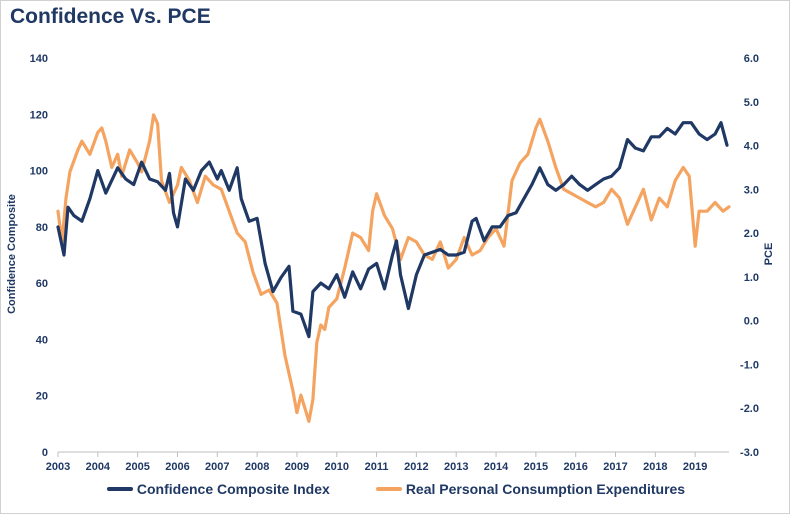 The height and width of the screenshot is (520, 800). Describe the element at coordinates (749, 365) in the screenshot. I see `y-right-tick-label: -1.0` at that location.